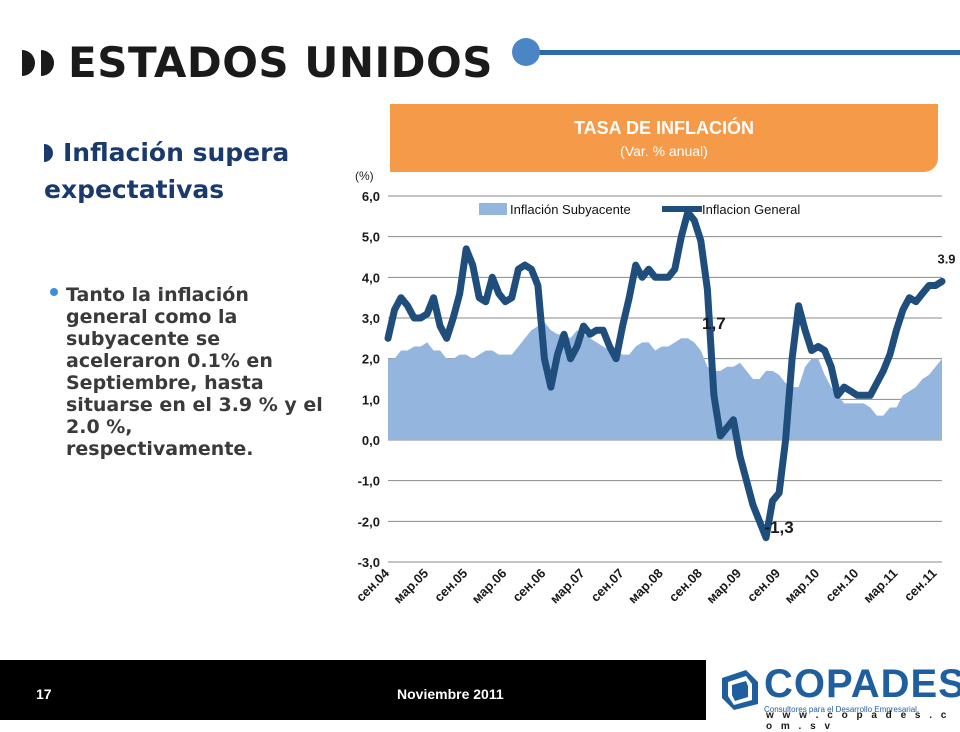 This screenshot has height=732, width=960. What do you see at coordinates (489, 586) in the screenshot?
I see `x-tick-label: мар.06` at bounding box center [489, 586].